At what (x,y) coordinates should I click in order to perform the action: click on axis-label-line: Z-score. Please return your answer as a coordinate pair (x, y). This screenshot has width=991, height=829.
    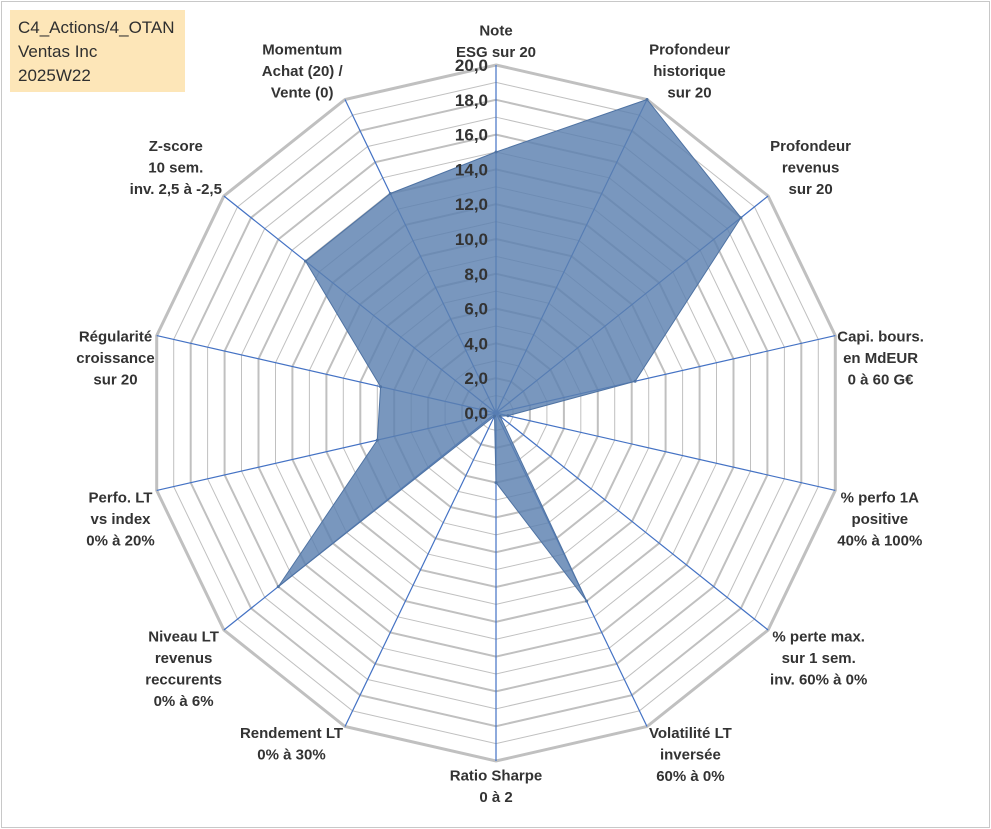
    Looking at the image, I should click on (176, 146).